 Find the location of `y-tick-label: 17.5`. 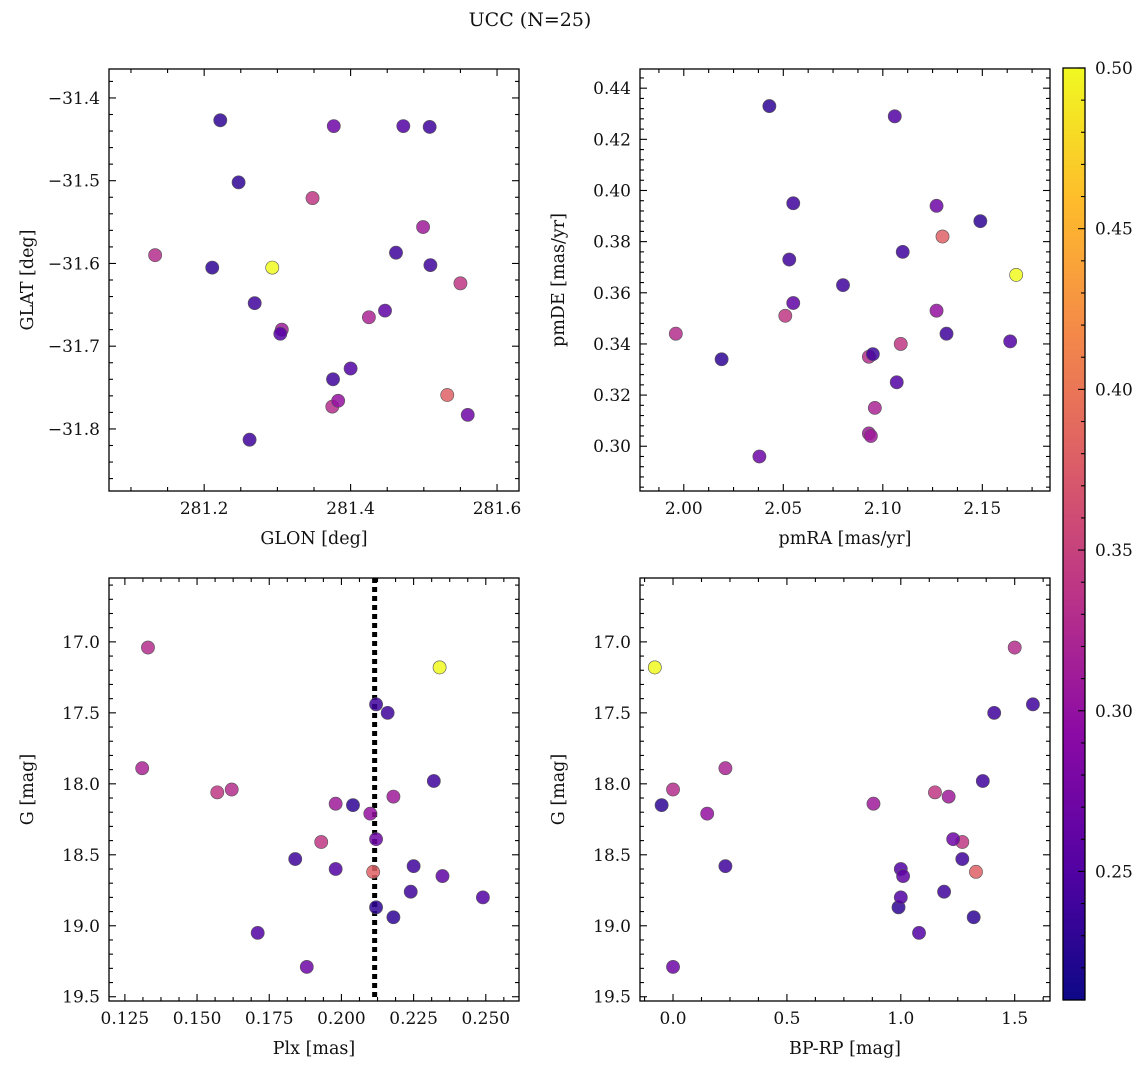

y-tick-label: 17.5 is located at coordinates (81, 714).